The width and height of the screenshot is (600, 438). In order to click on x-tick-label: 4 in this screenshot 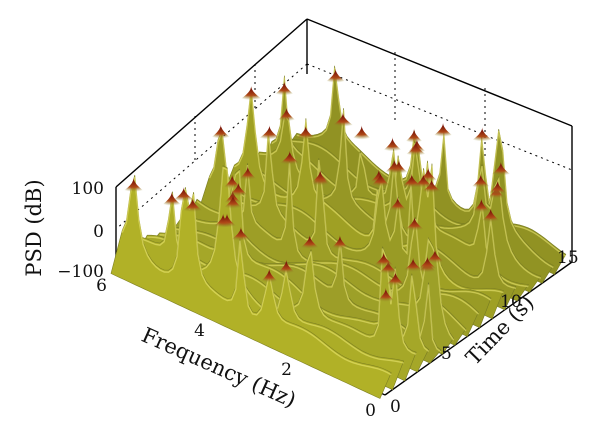, I will do `click(199, 331)`.